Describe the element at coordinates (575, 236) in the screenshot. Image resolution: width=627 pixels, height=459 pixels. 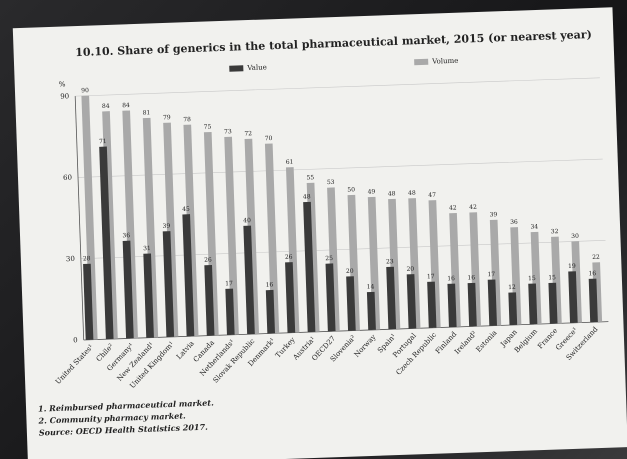
I see `value-label: 30` at that location.